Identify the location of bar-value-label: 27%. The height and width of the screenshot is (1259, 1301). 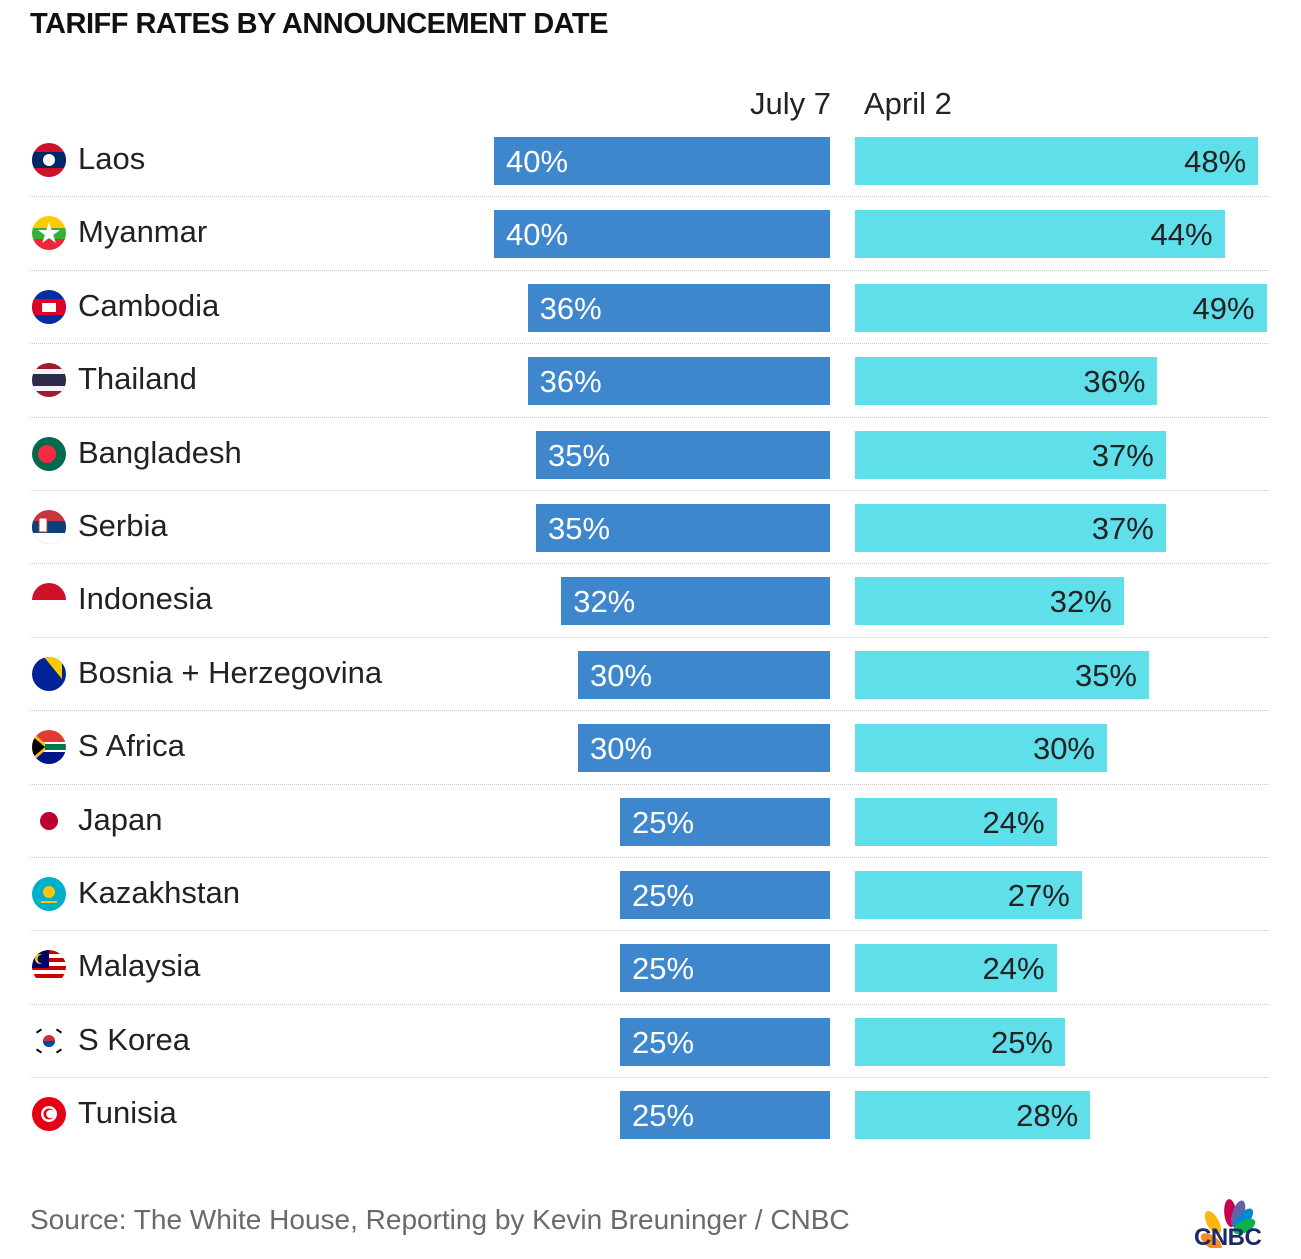
(1038, 895).